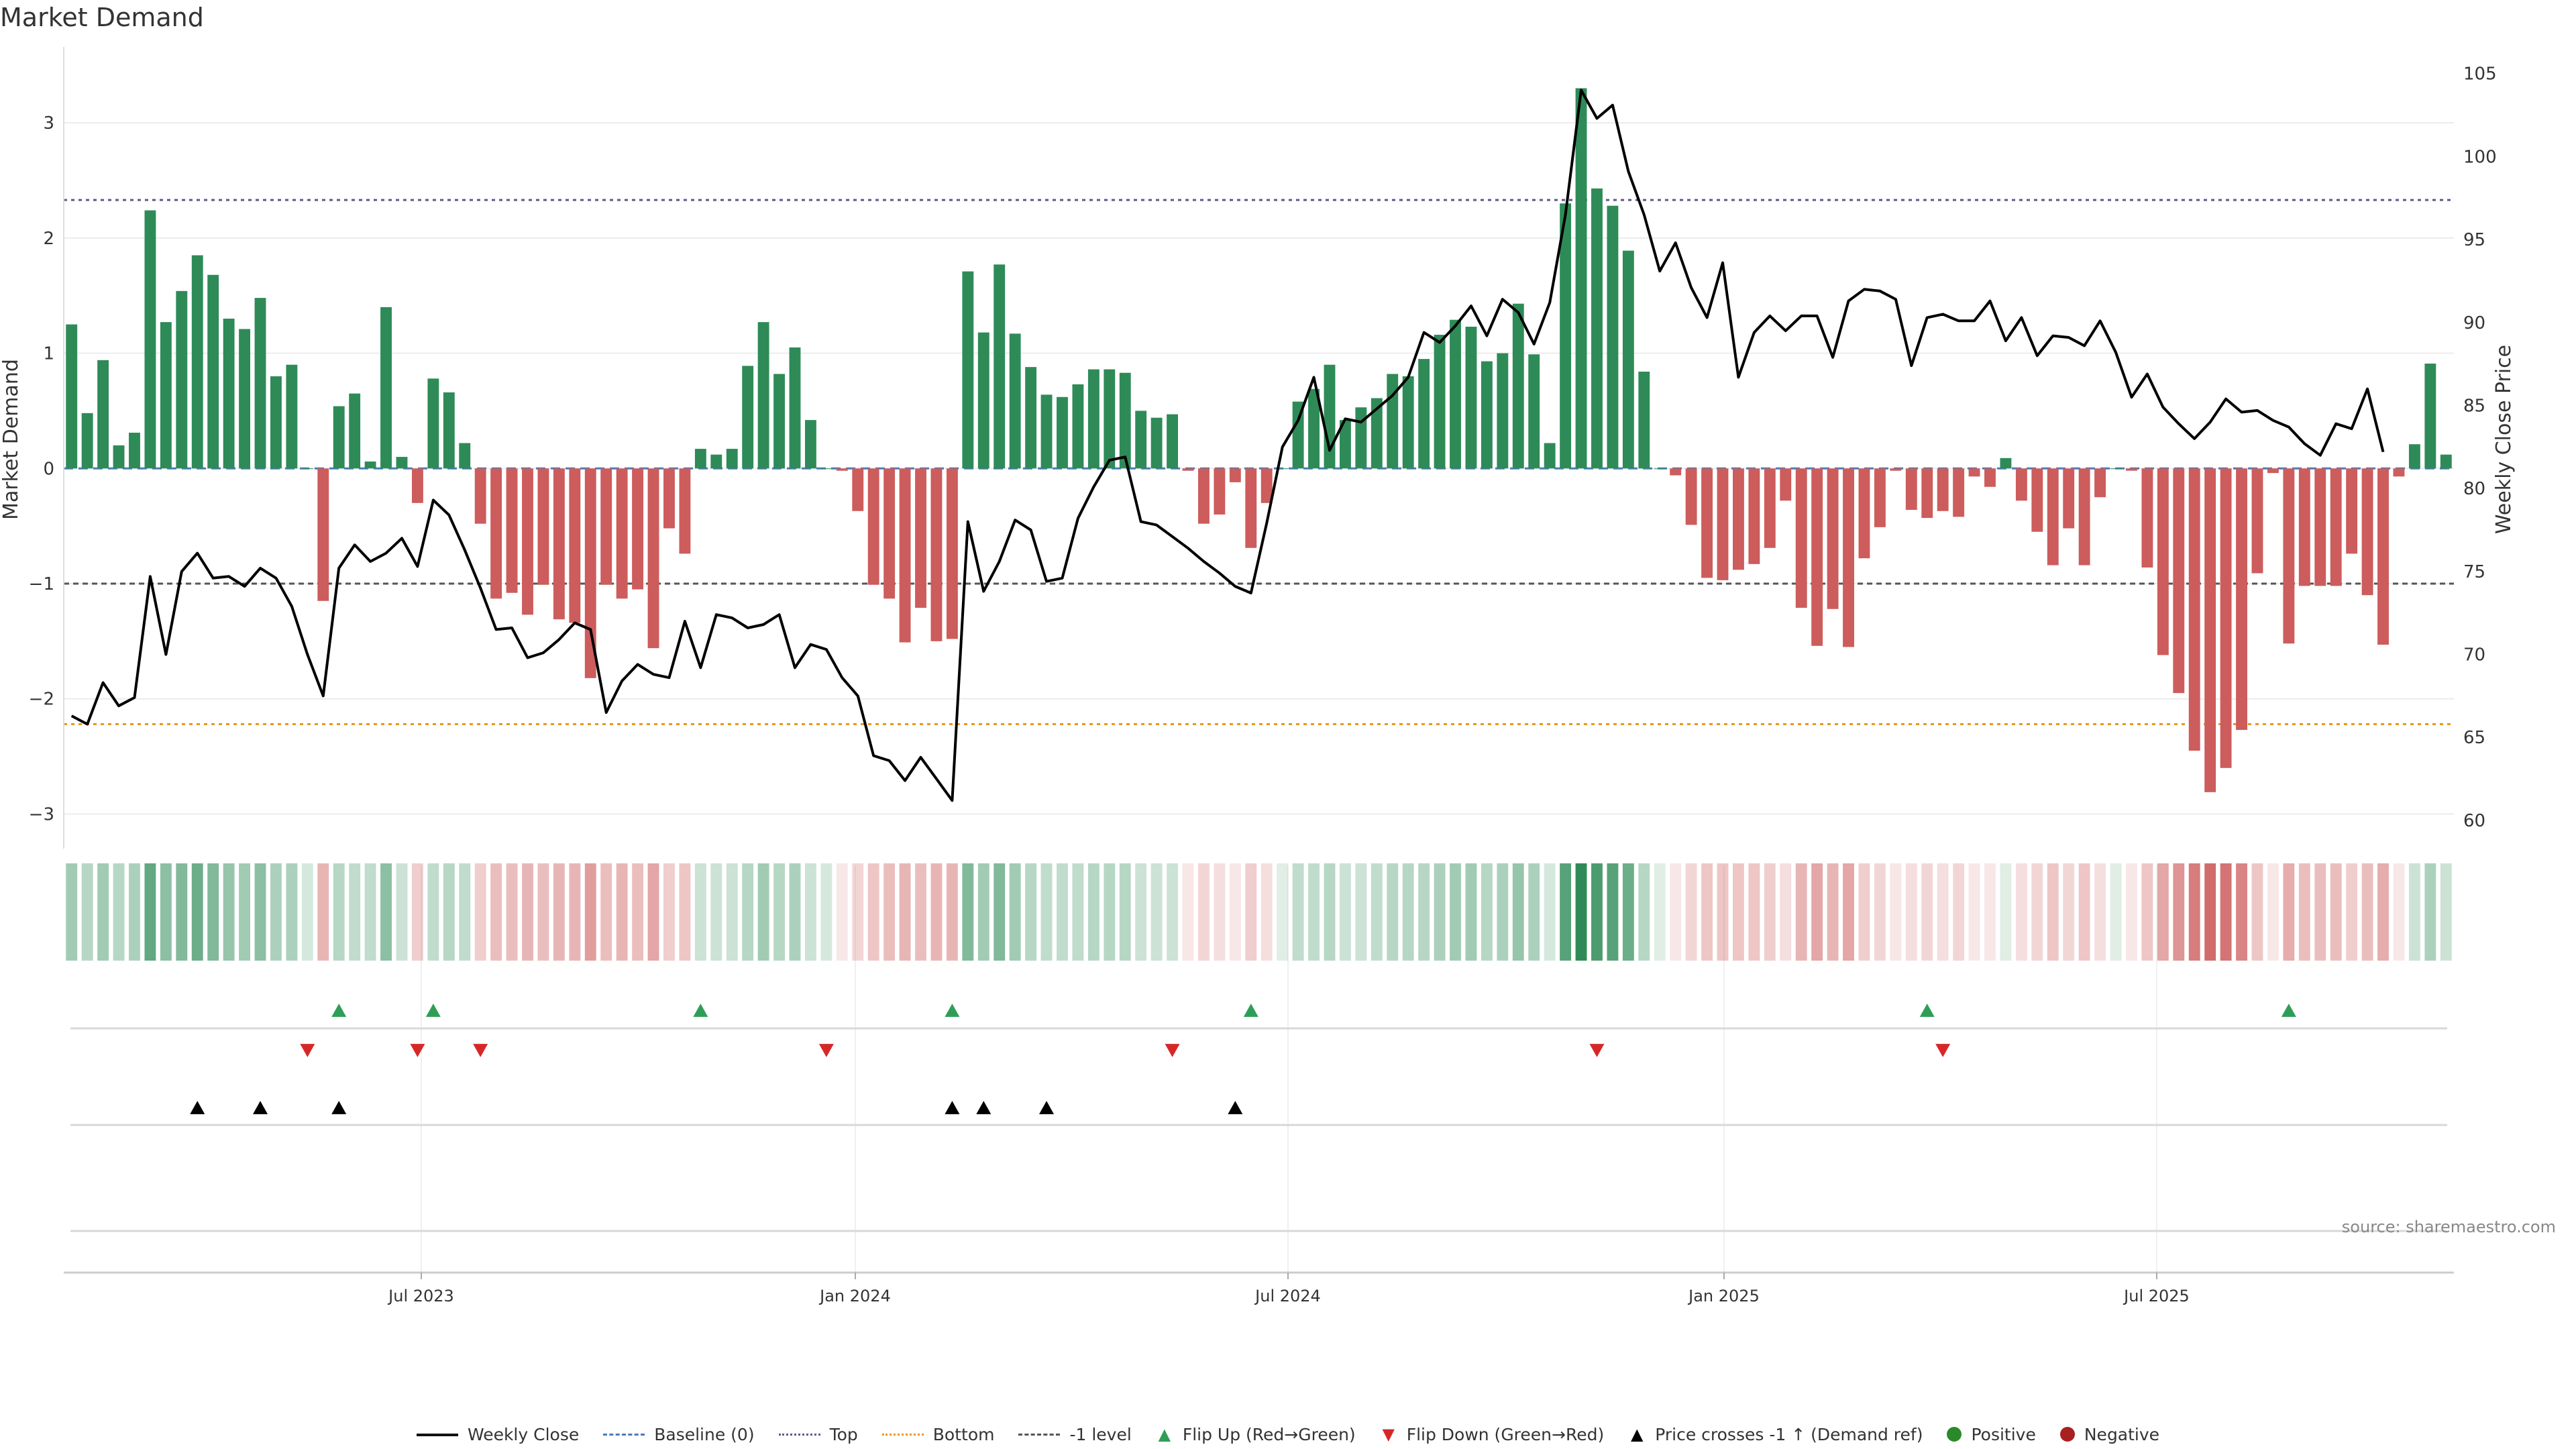 This screenshot has height=1449, width=2576. I want to click on y-tick-label: 1, so click(48, 354).